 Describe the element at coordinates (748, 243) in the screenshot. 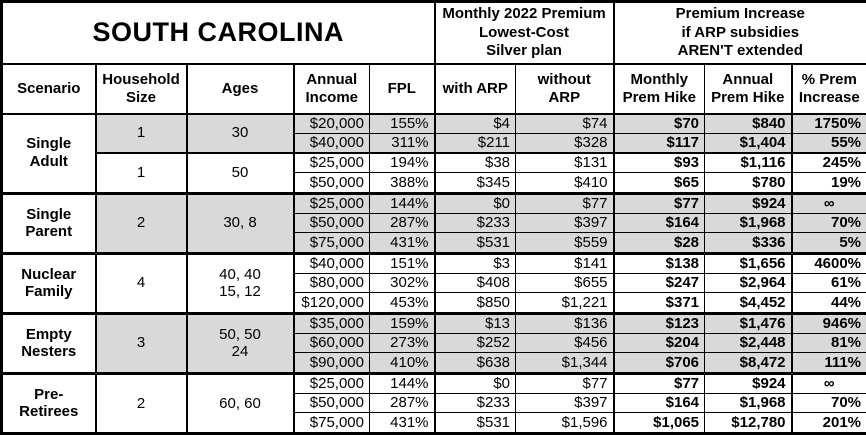

I see `annual-hike-cell: $336` at that location.